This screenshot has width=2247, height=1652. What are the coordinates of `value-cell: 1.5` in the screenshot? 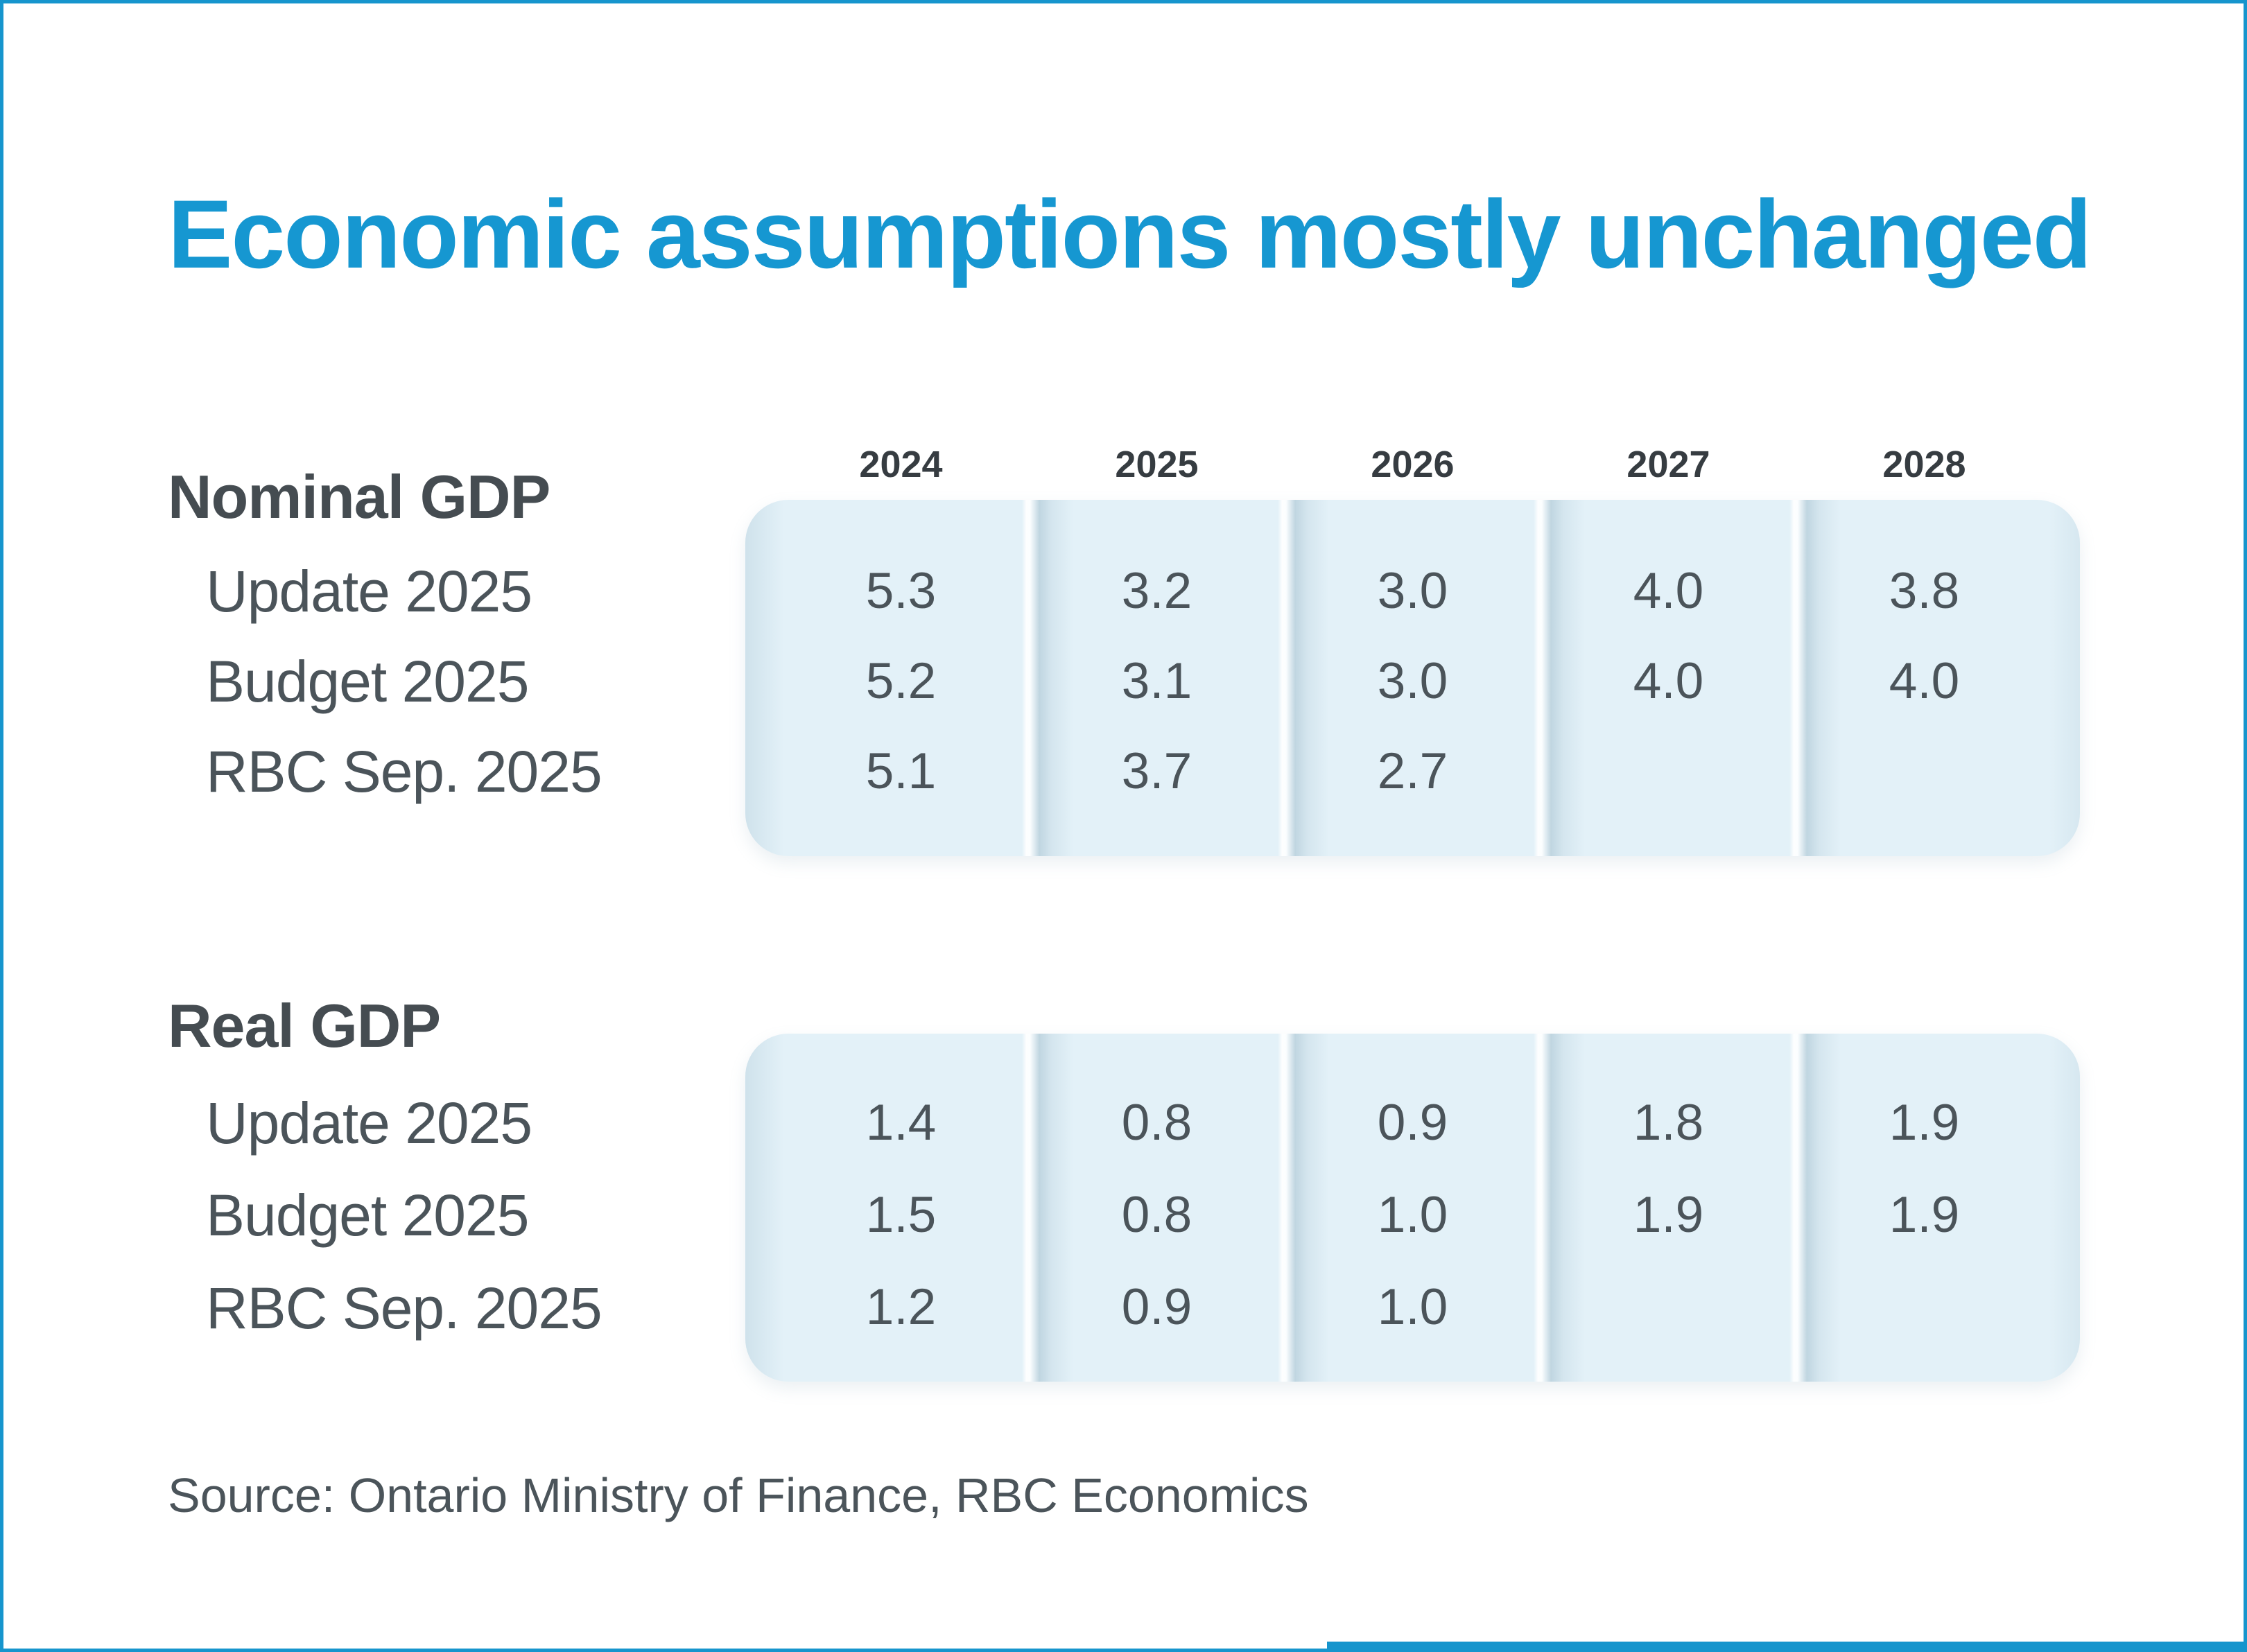 It's located at (901, 1215).